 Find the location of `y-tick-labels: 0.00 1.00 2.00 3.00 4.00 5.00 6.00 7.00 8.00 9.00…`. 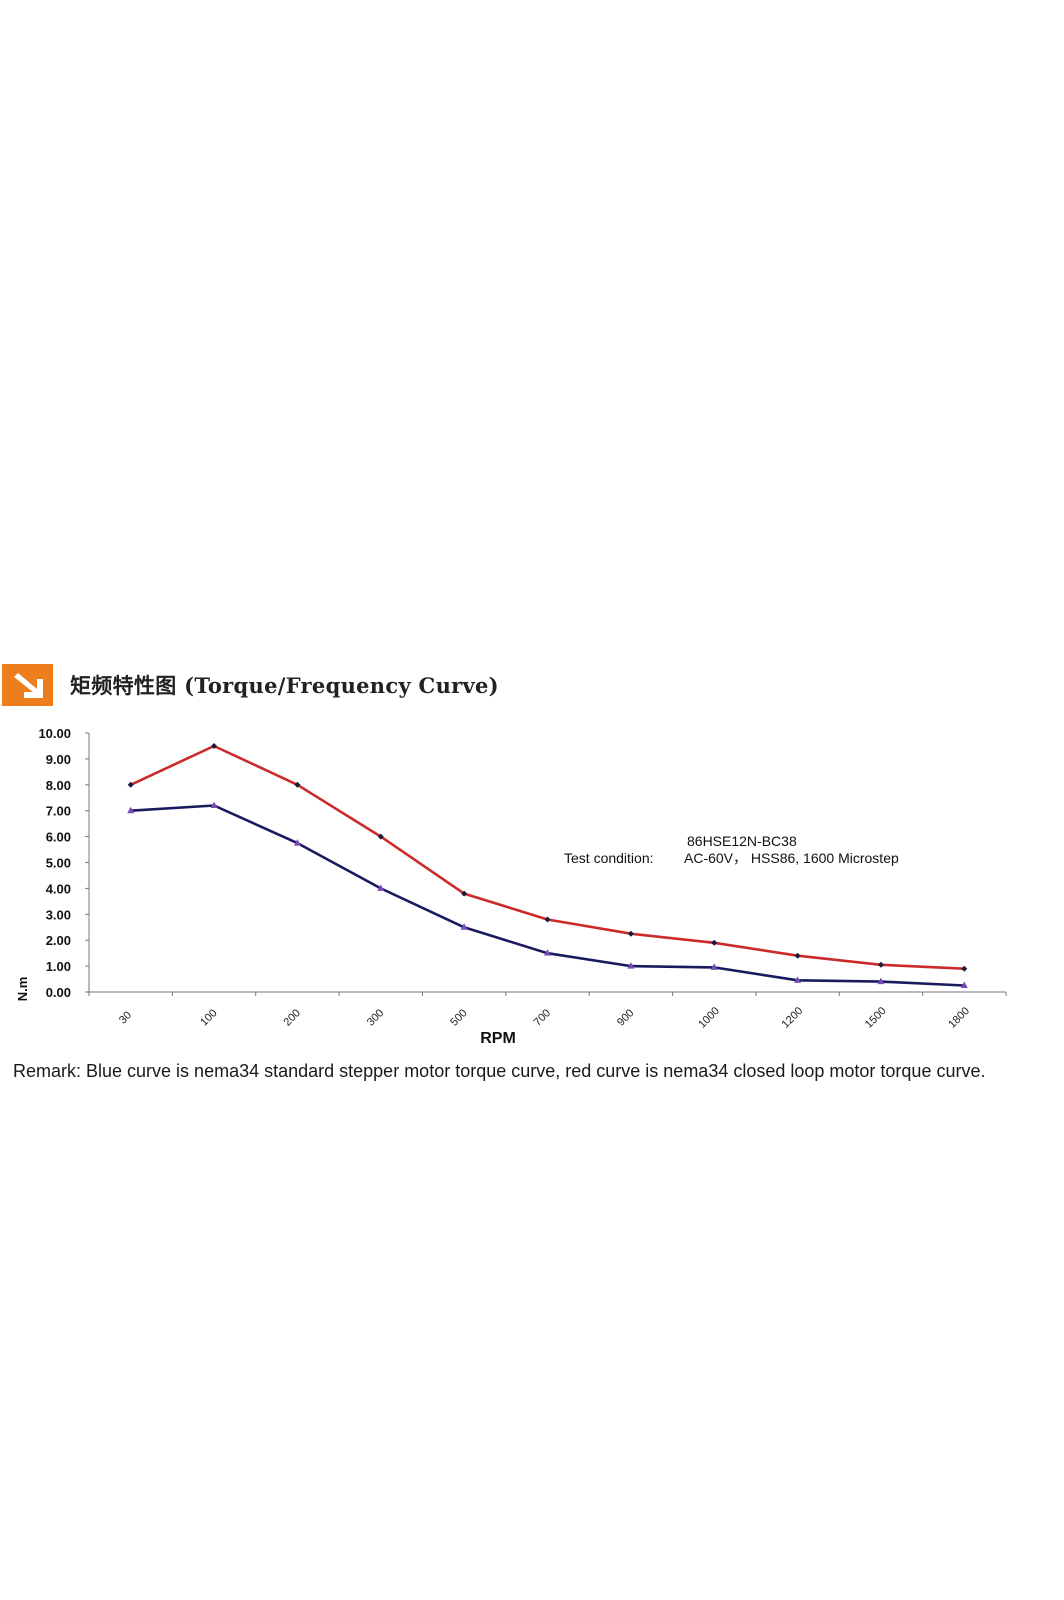

y-tick-labels: 0.00 1.00 2.00 3.00 4.00 5.00 6.00 7.00 8.00 9.00… is located at coordinates (54, 863).